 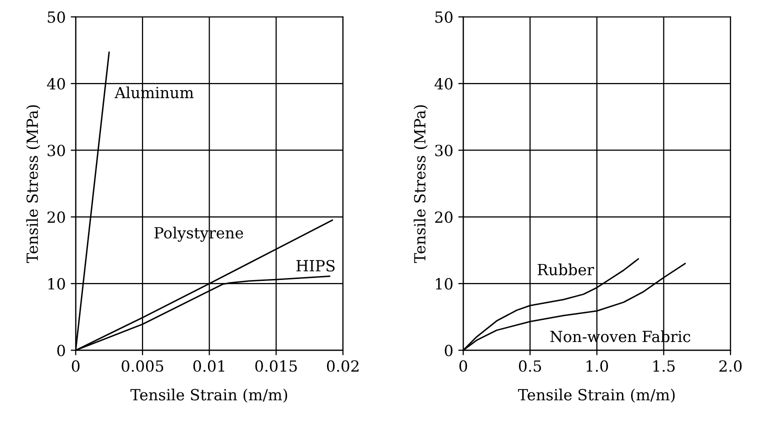 I want to click on x-tick-label: 1.0, so click(x=597, y=366).